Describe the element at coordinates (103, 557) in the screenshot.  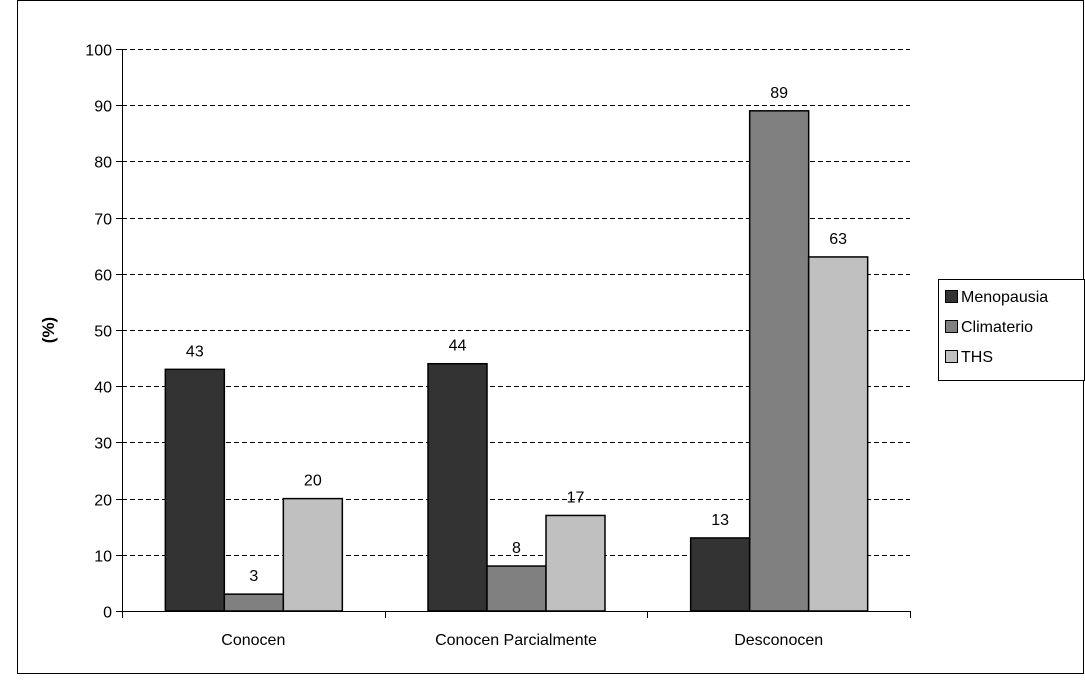
I see `y-tick-label: 10` at that location.